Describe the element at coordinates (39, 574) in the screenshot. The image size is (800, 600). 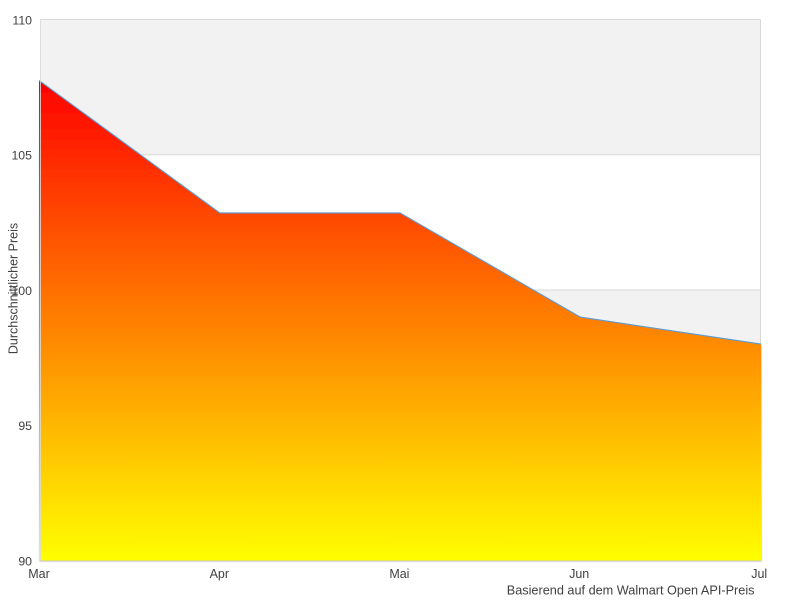
I see `svg-text: Mar` at that location.